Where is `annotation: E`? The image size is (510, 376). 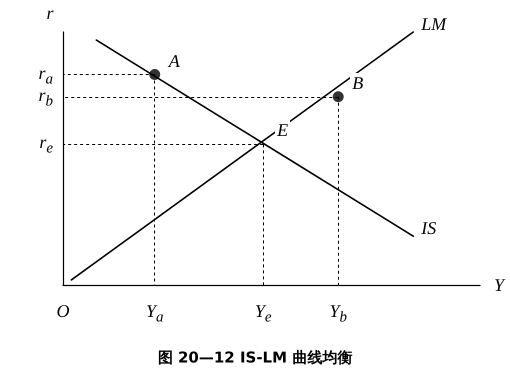 annotation: E is located at coordinates (282, 130).